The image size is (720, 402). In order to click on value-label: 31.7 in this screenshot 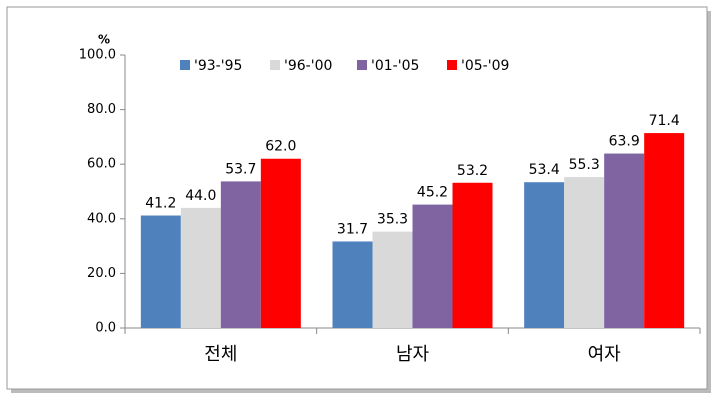, I will do `click(352, 229)`.